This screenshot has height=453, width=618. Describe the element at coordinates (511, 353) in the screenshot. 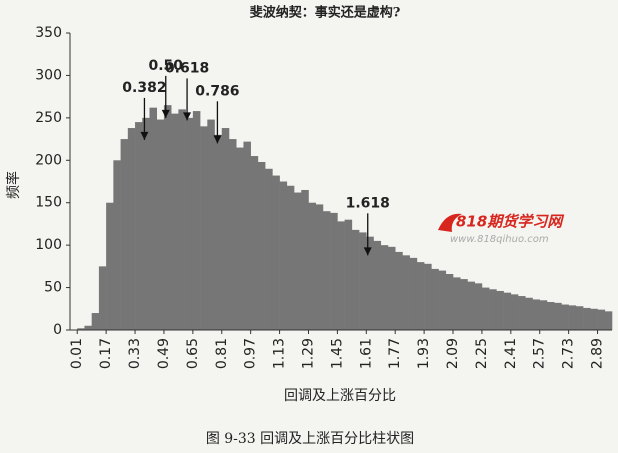

I see `x-tick-label: 2.41` at that location.